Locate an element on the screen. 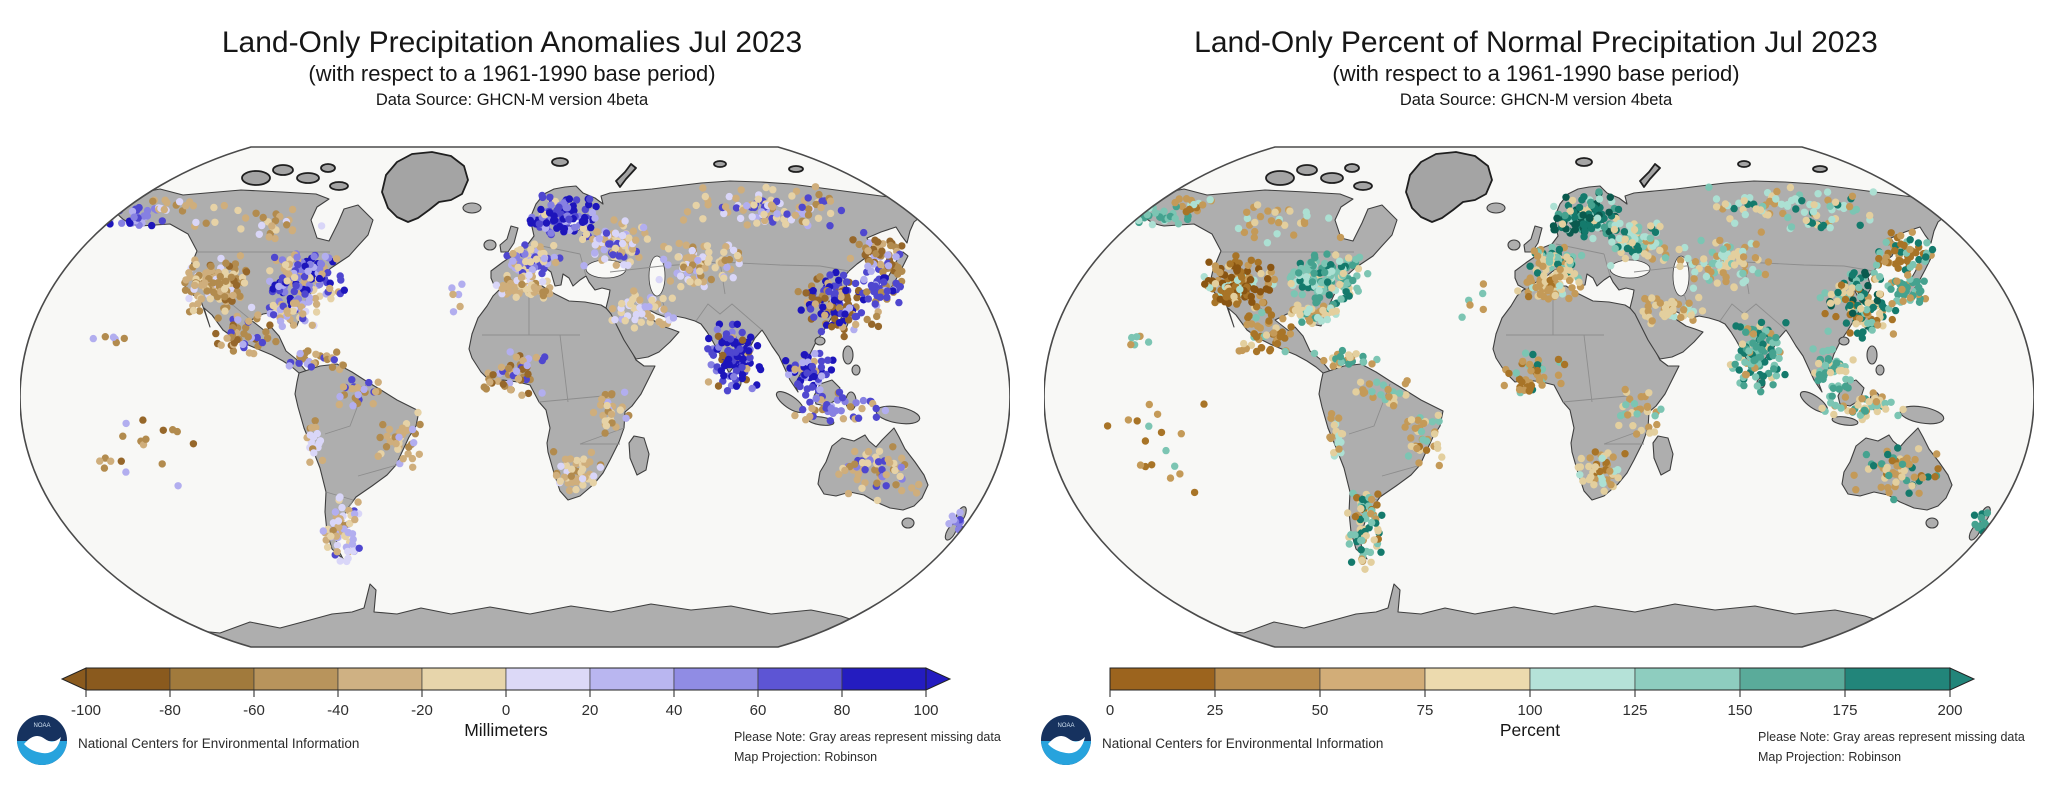 This screenshot has width=2048, height=792. svg-text: Percent is located at coordinates (1530, 730).